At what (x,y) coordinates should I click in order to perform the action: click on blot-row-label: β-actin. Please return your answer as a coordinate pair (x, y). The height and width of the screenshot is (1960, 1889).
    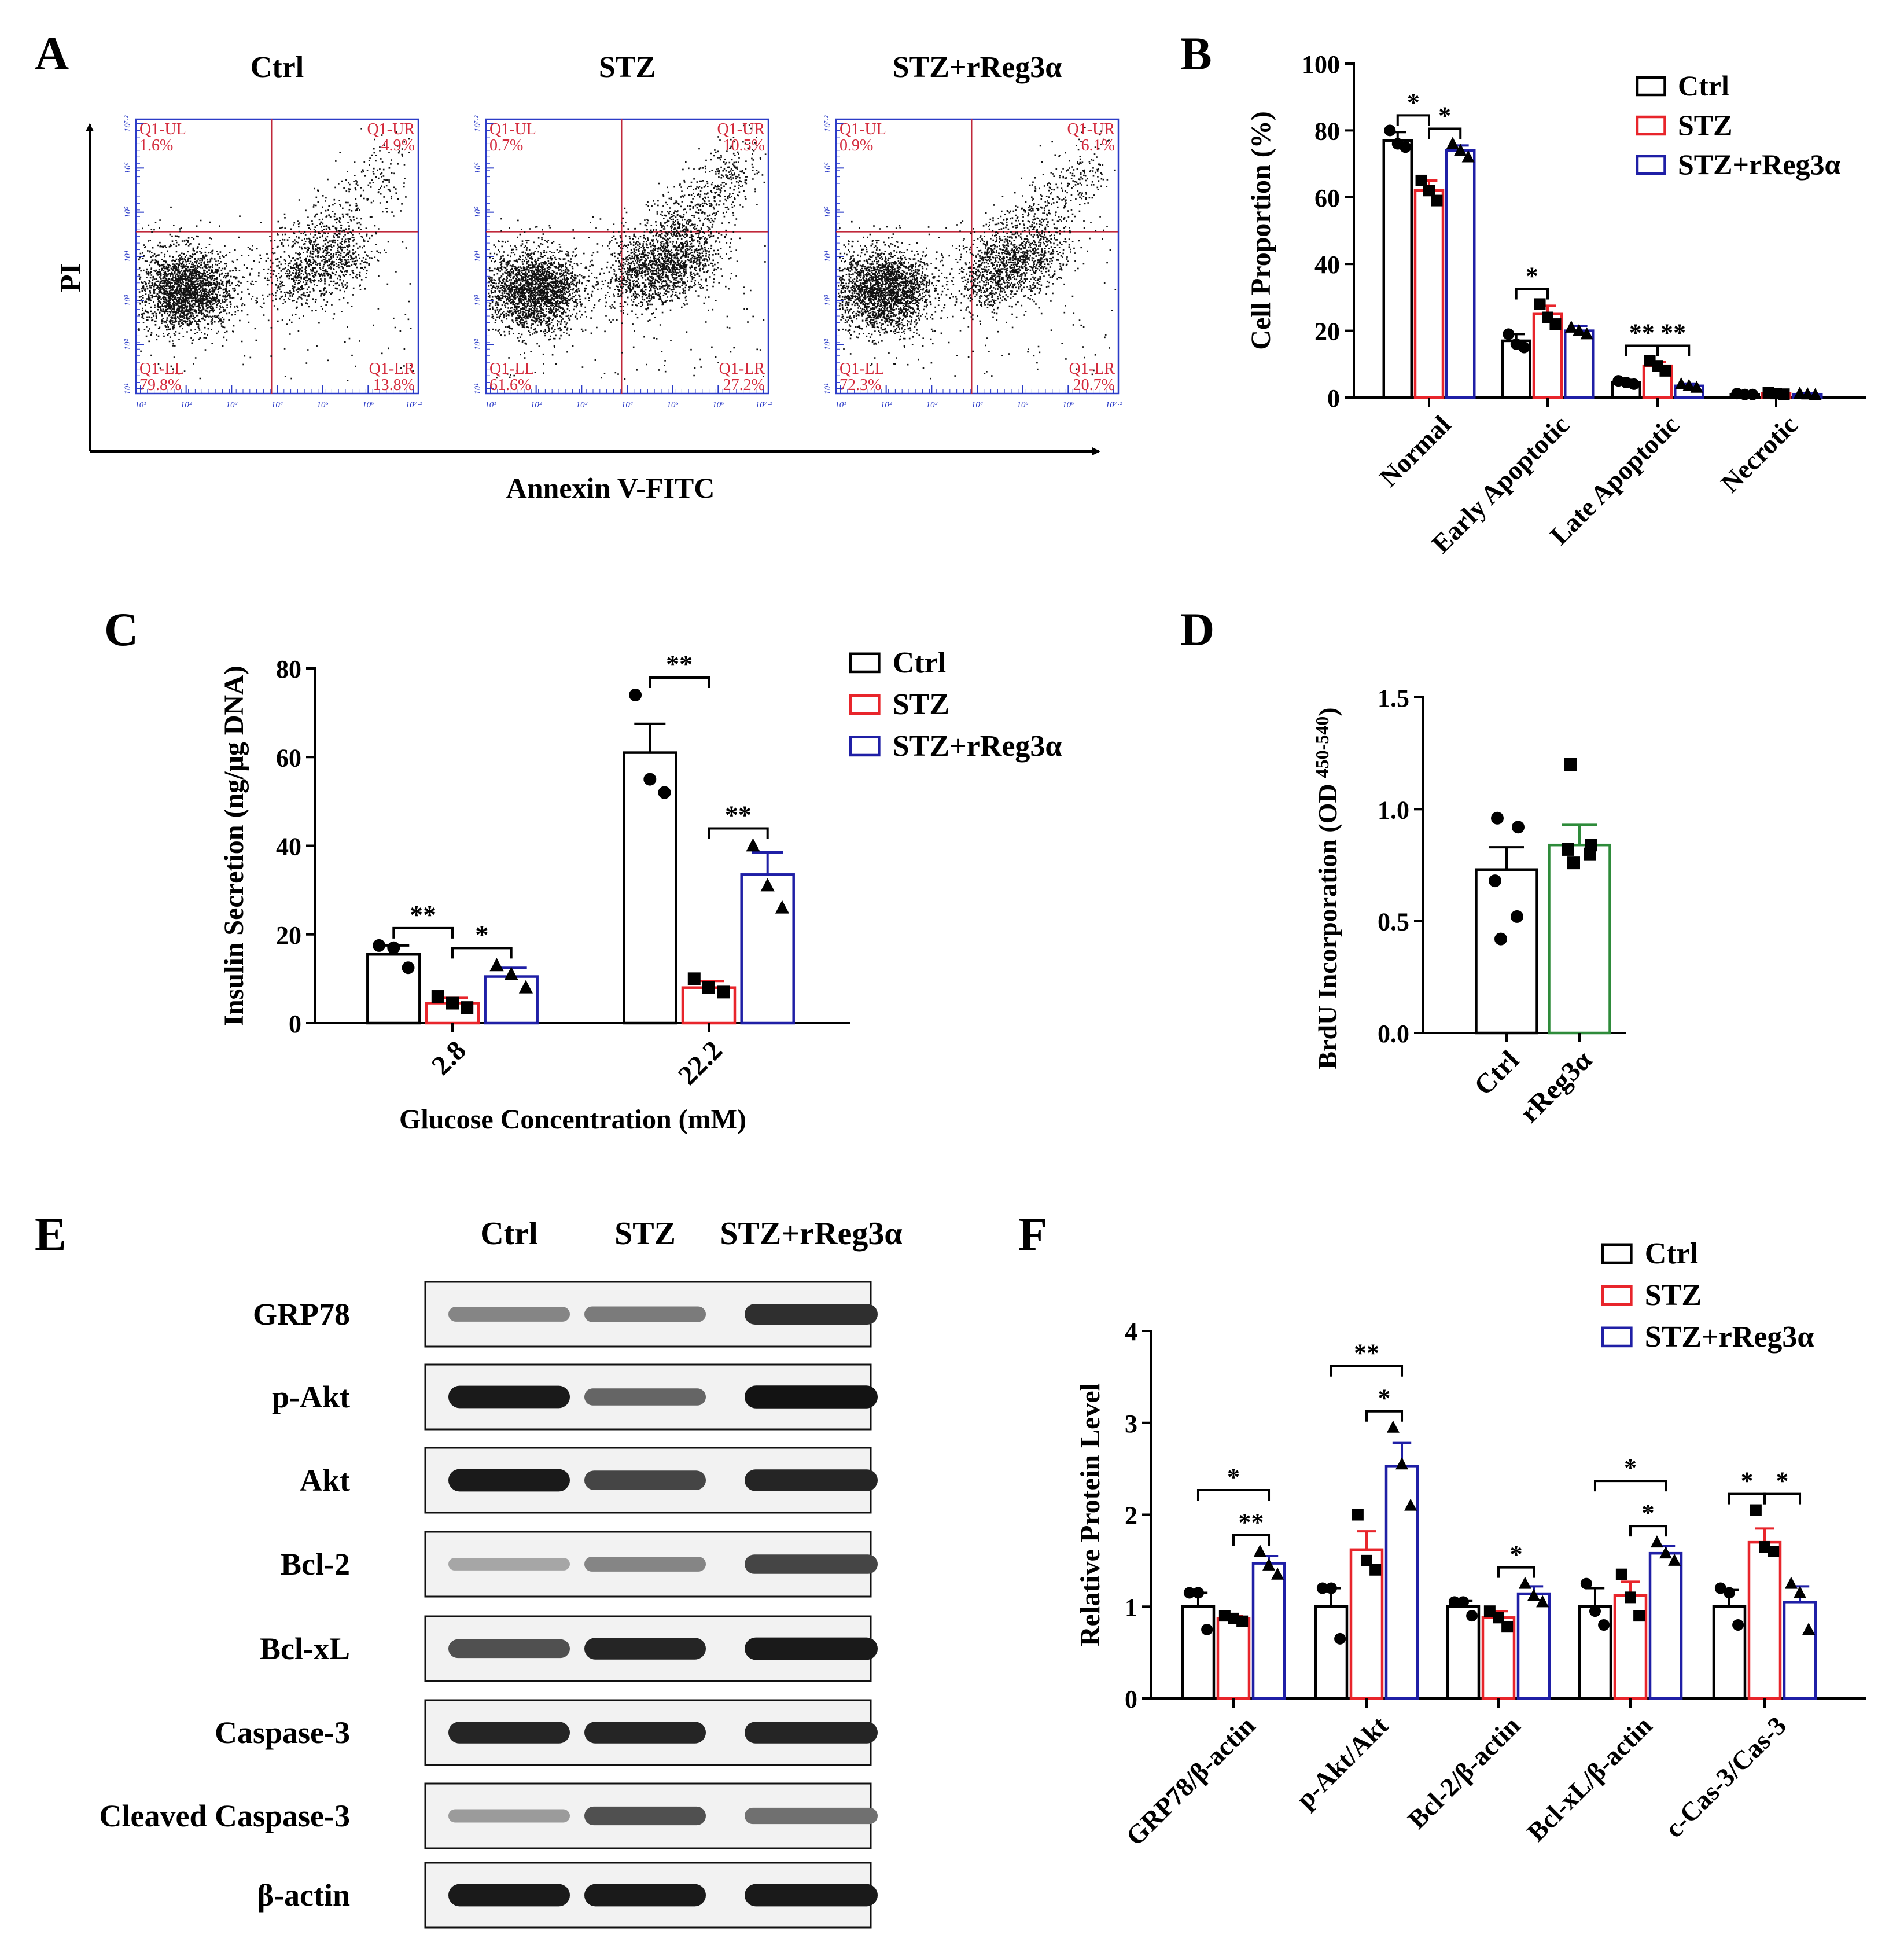
    Looking at the image, I should click on (304, 1895).